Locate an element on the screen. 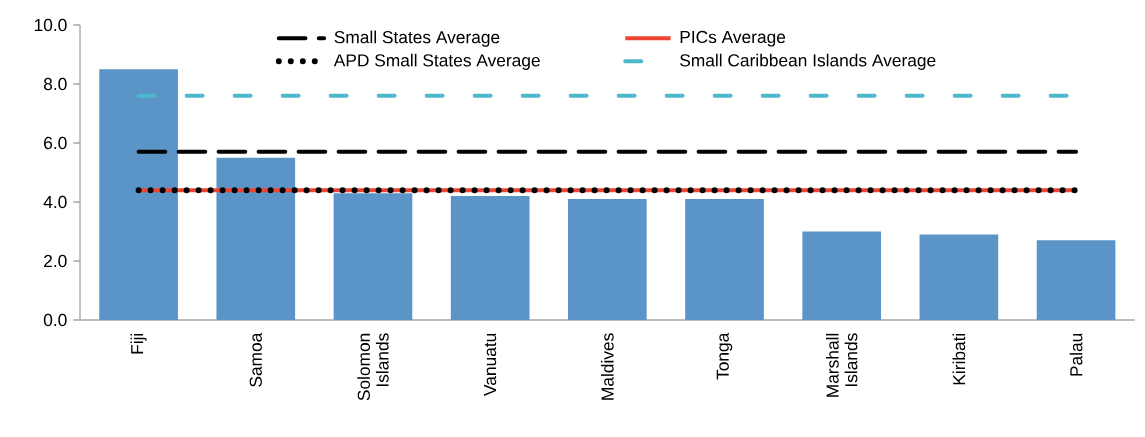  x-tick-label: Kiribati is located at coordinates (959, 359).